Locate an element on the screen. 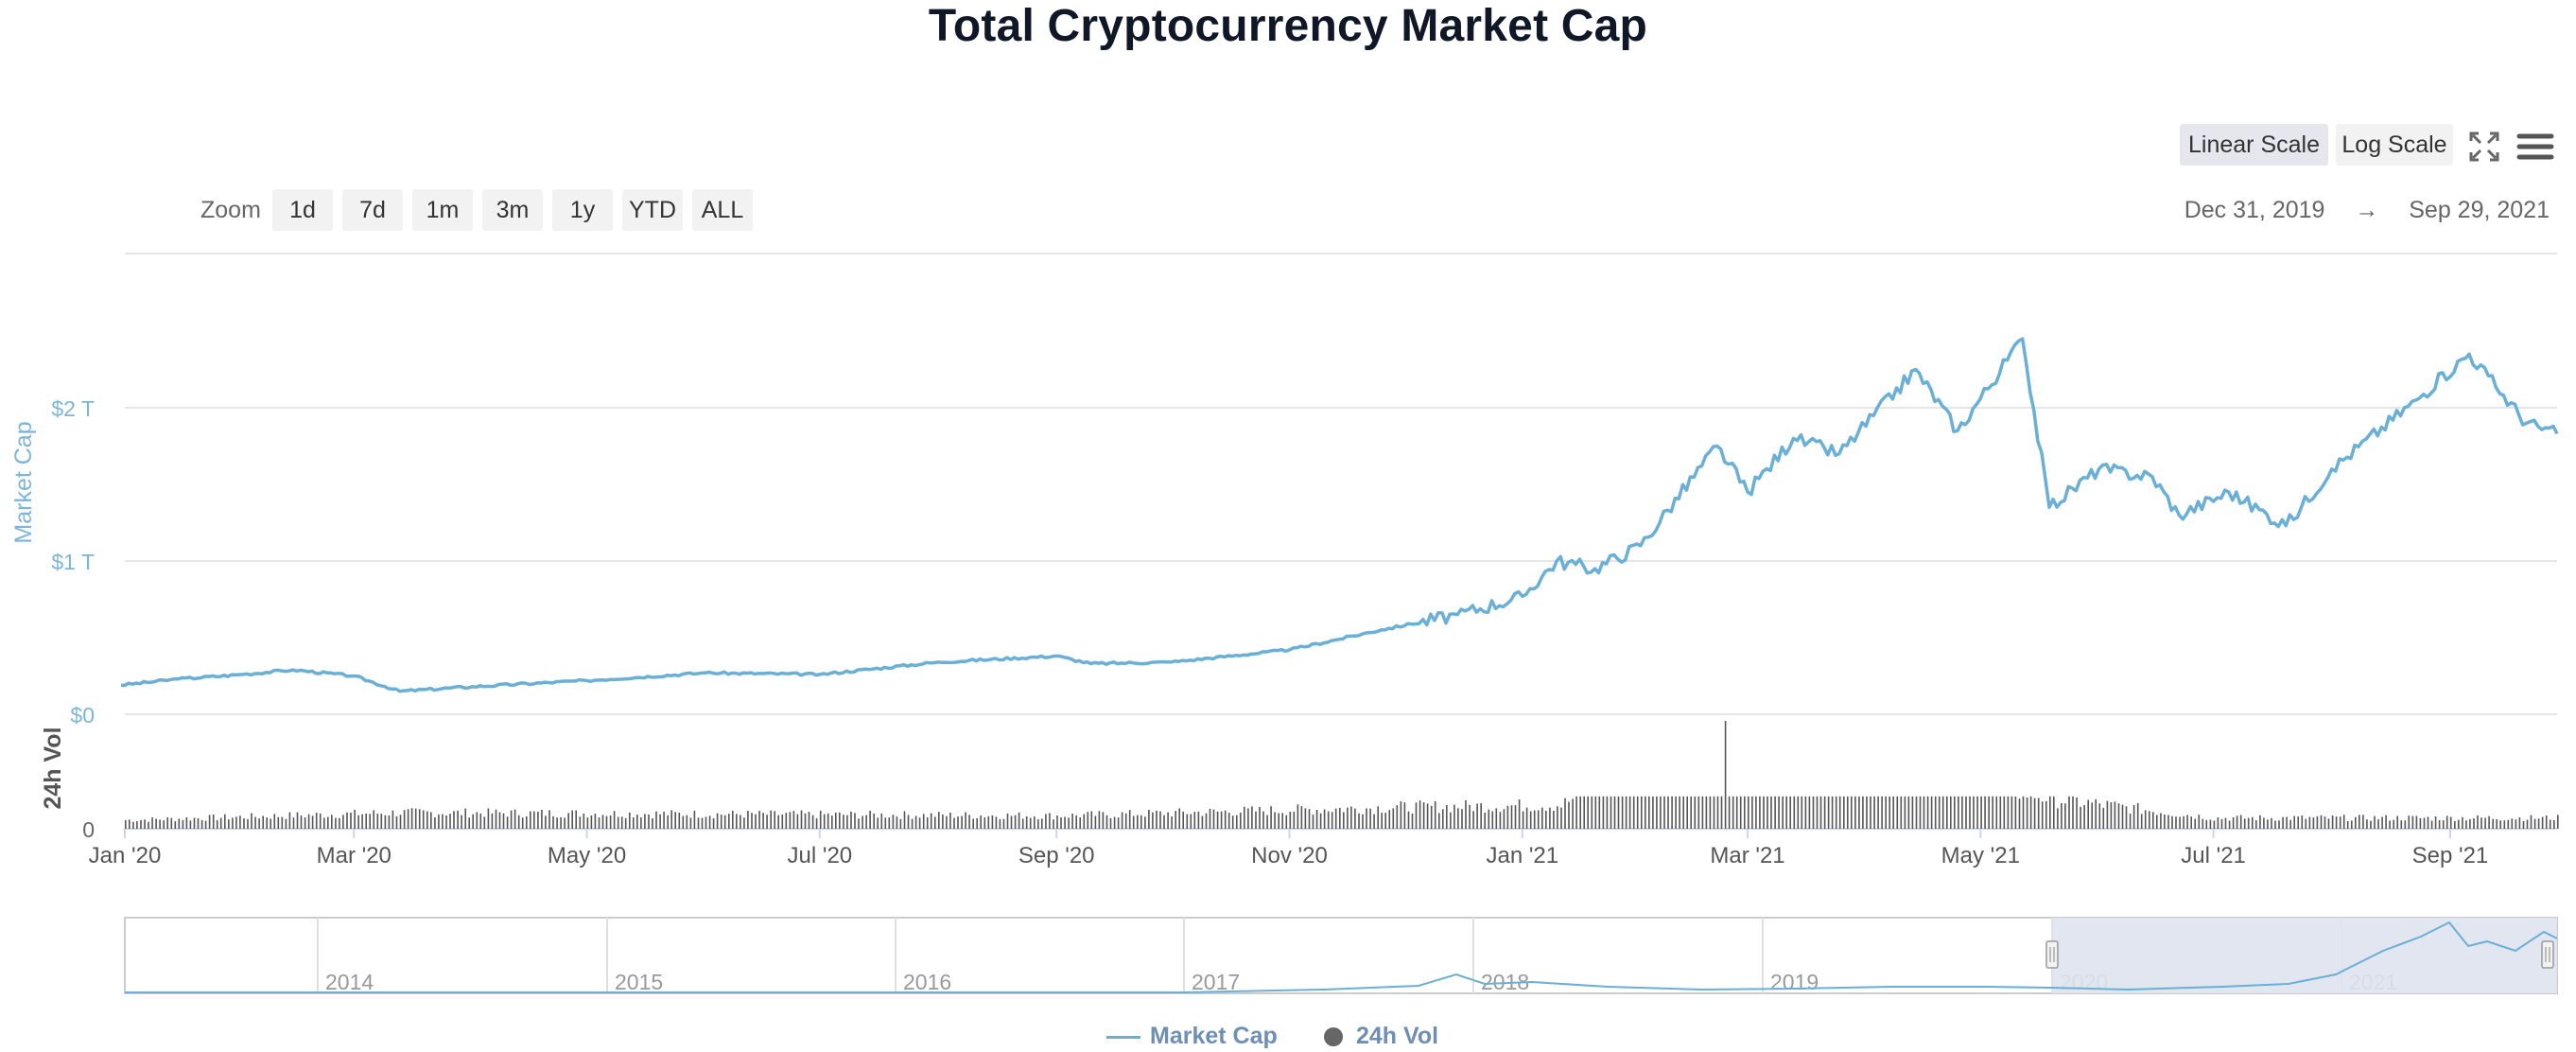 Image resolution: width=2576 pixels, height=1052 pixels. zoom-7d-button: 7d is located at coordinates (372, 210).